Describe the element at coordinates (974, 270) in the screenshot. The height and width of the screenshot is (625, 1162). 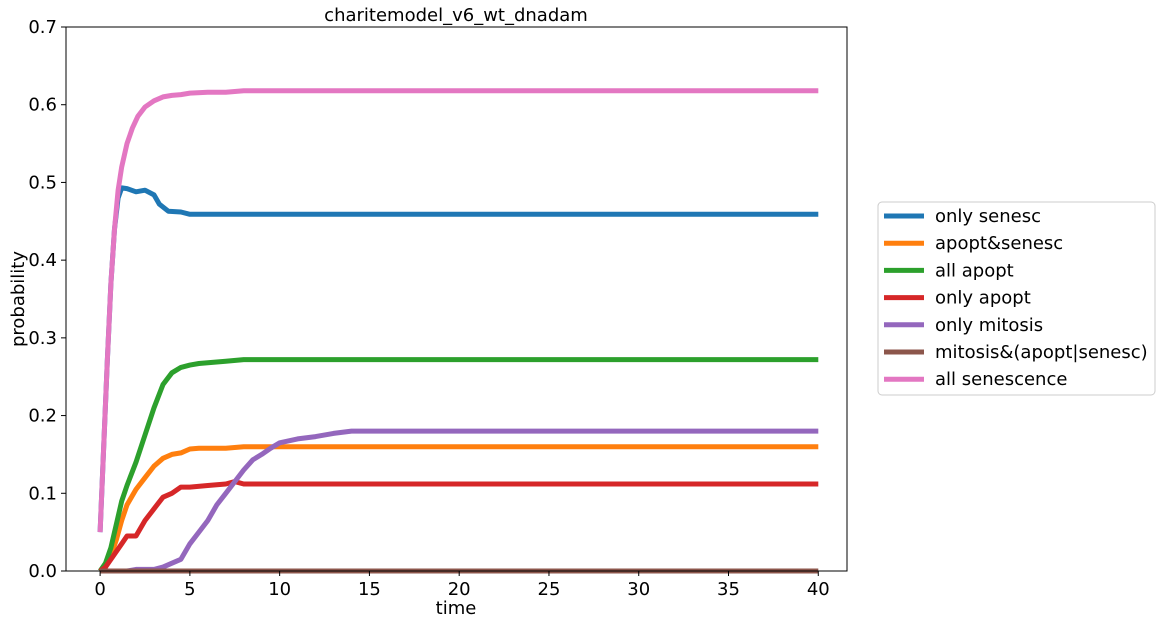
I see `legend-label-all-apopt: all apopt` at that location.